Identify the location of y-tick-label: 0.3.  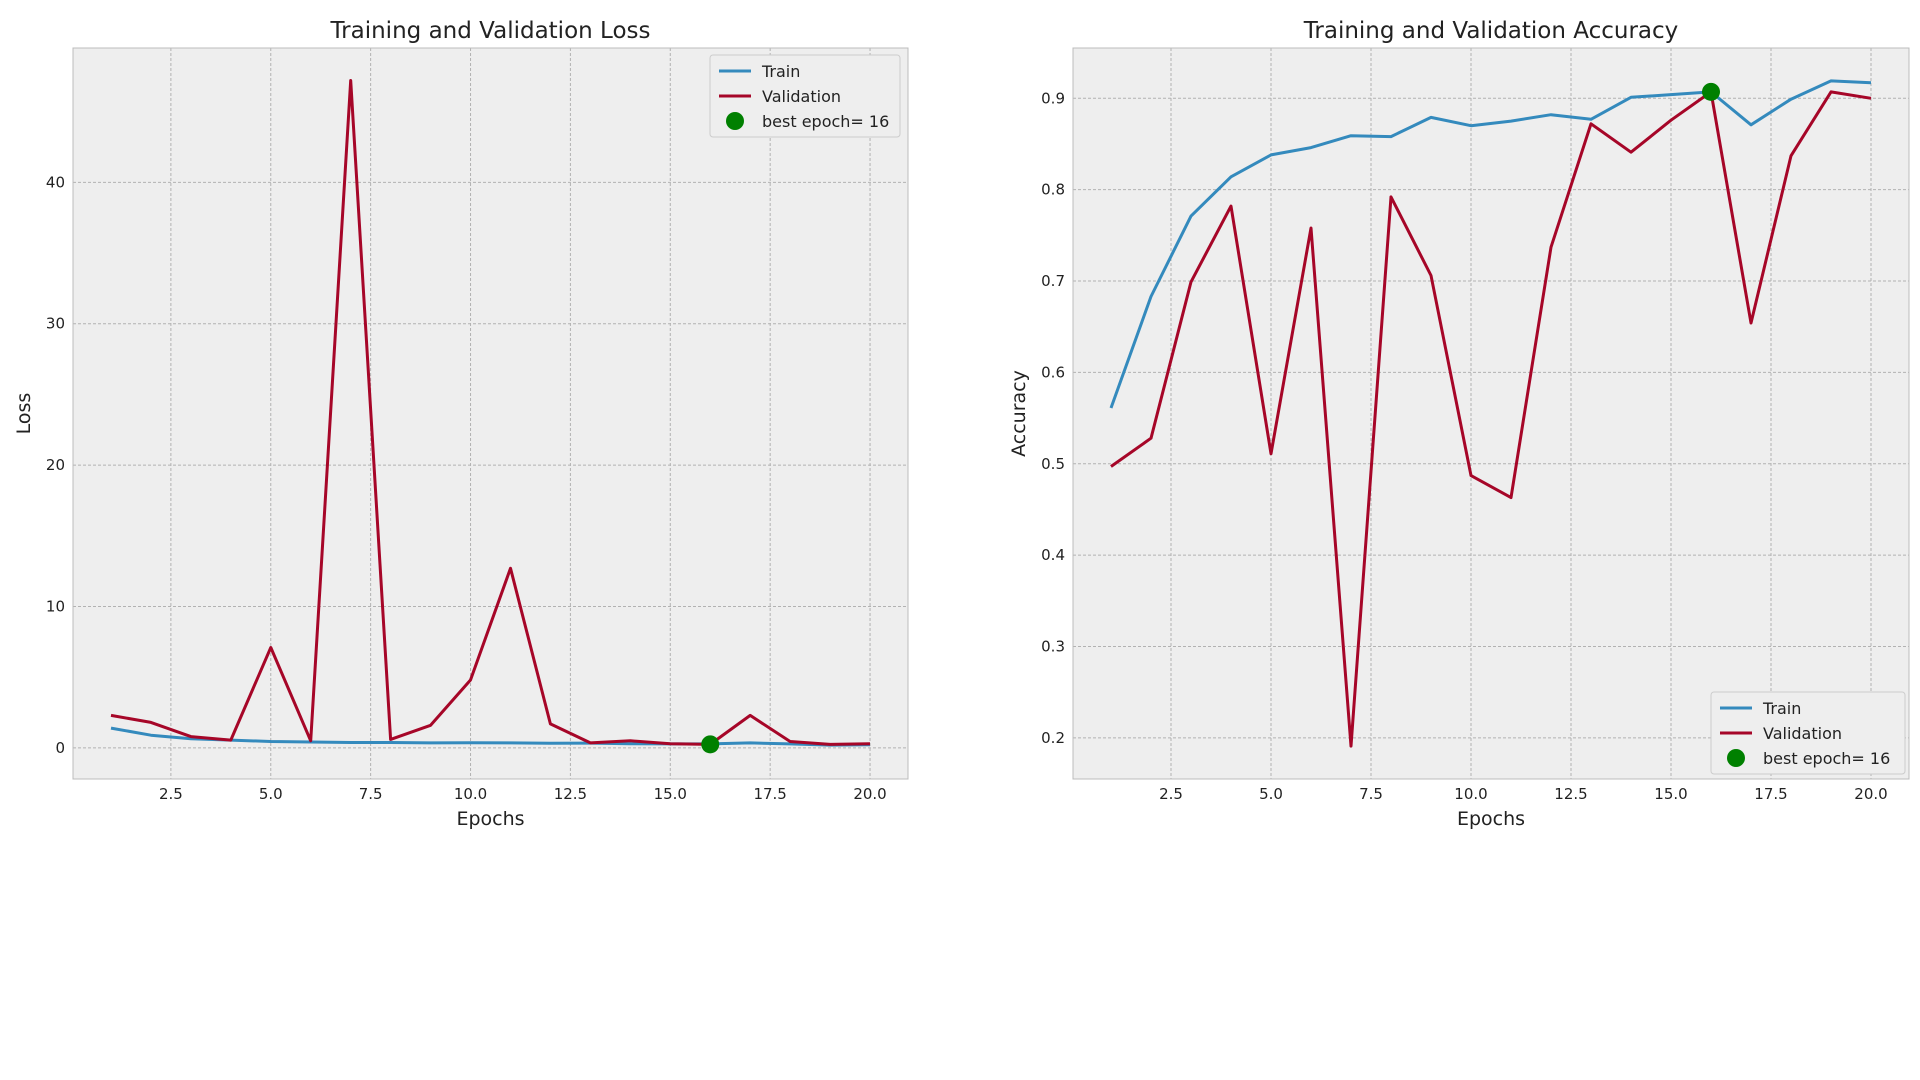
(1053, 647).